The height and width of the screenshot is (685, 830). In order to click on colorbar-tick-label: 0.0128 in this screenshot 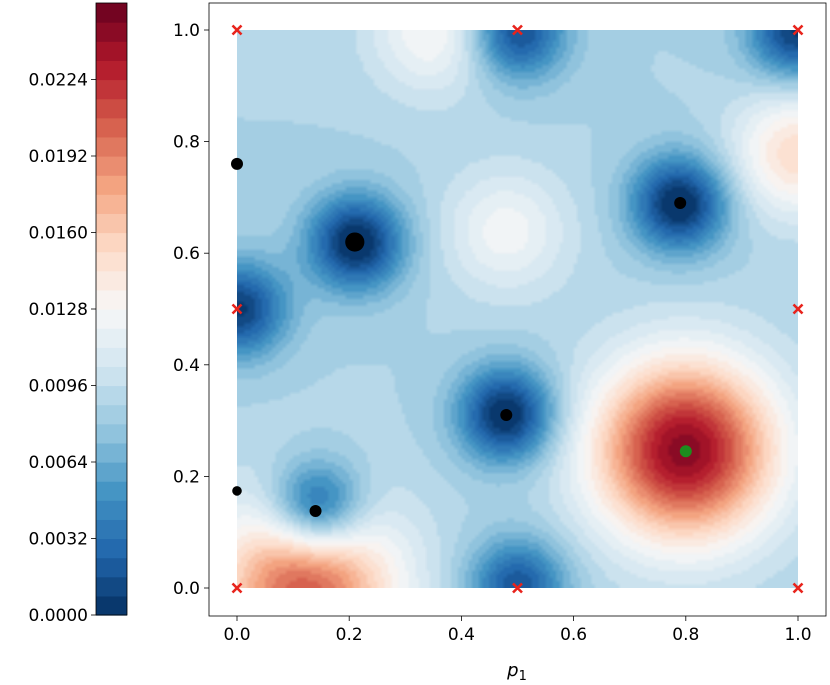, I will do `click(58, 310)`.